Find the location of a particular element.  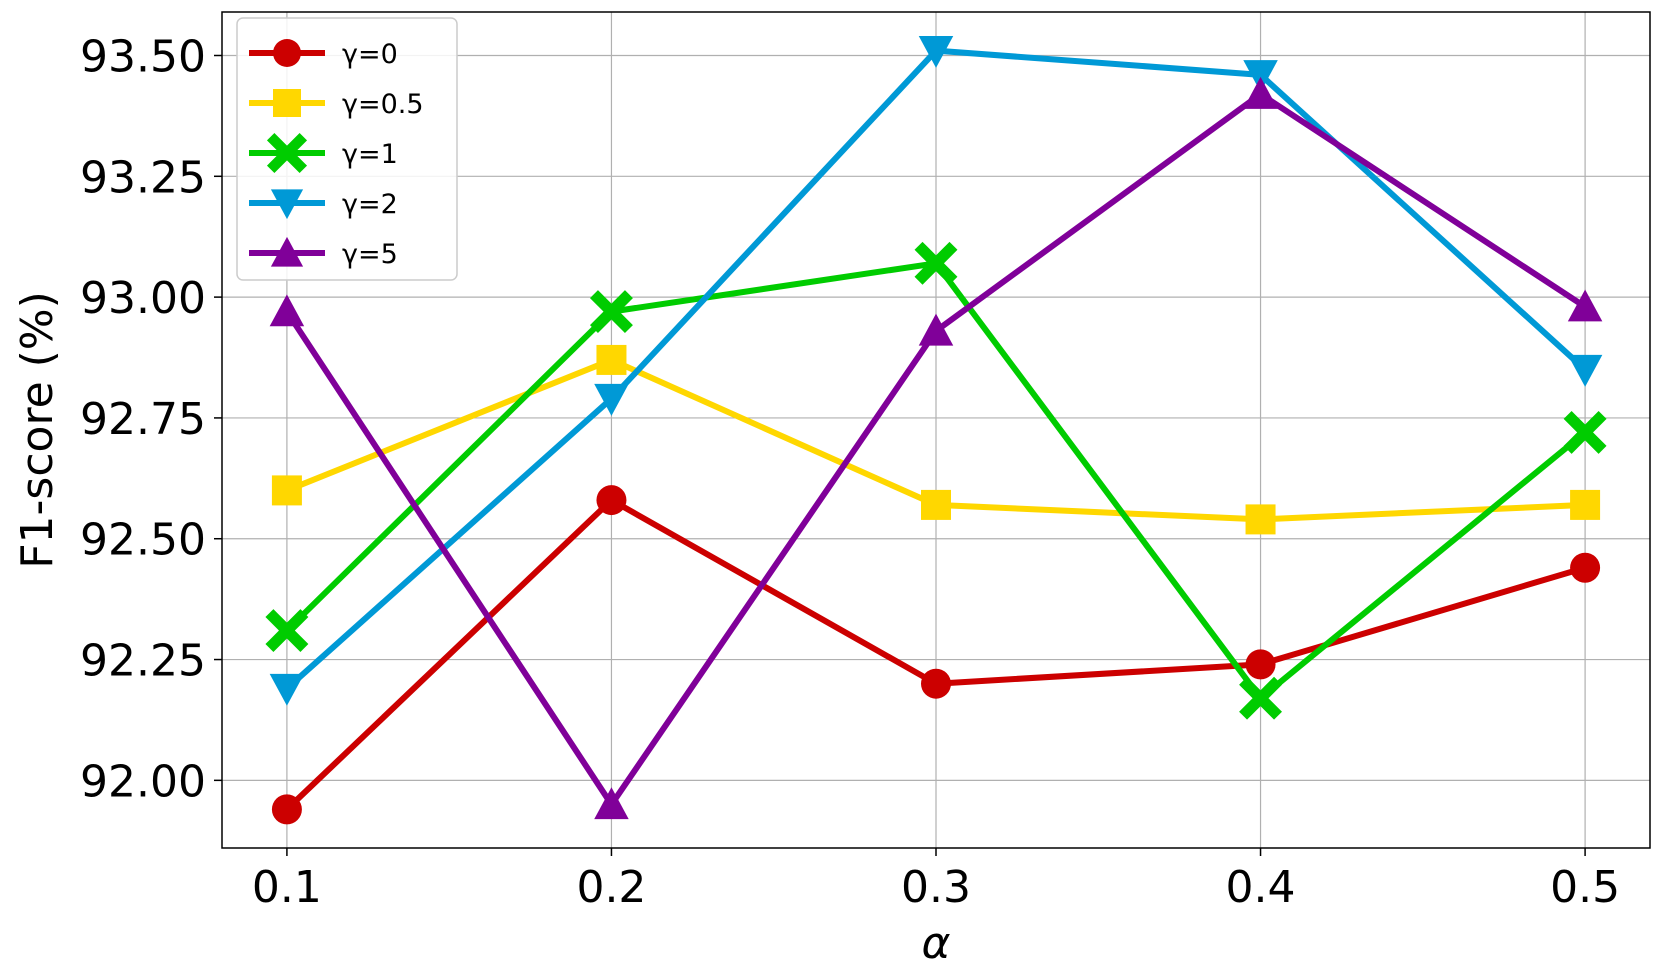

y-axis-title: F1-score (%) is located at coordinates (37, 430).